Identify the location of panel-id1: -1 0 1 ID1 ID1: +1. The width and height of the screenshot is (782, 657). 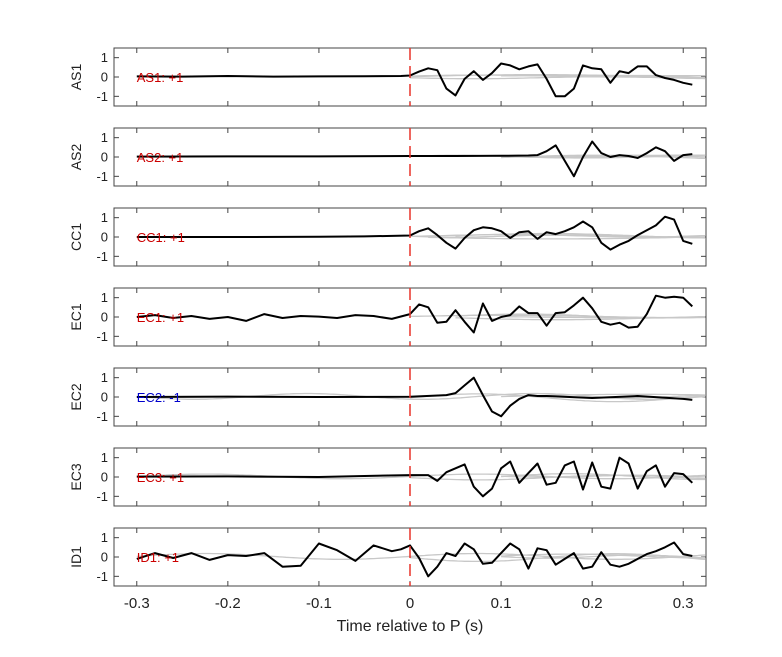
(387, 557).